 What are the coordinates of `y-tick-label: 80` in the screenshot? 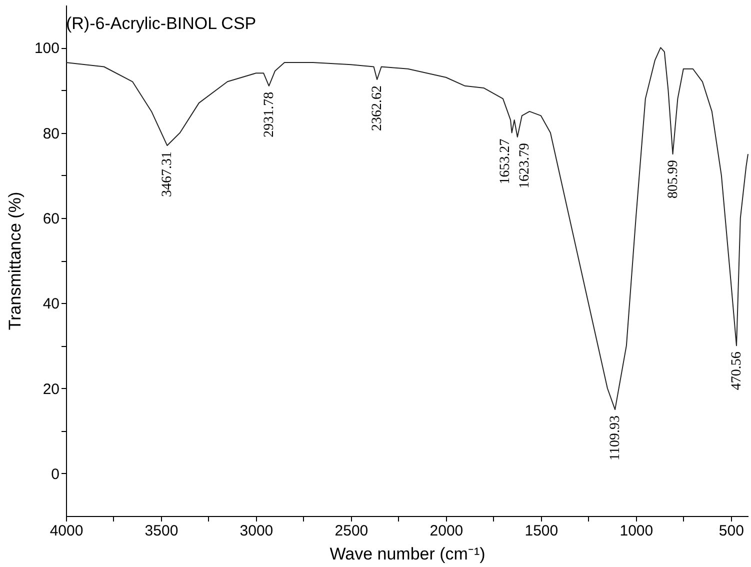 It's located at (51, 133).